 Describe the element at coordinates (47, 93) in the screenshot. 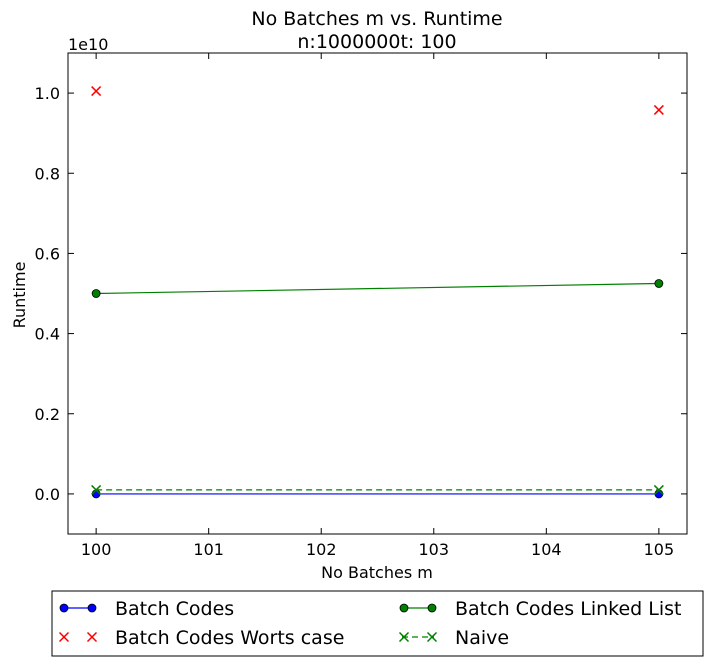

I see `y-tick-label: 1.0` at that location.